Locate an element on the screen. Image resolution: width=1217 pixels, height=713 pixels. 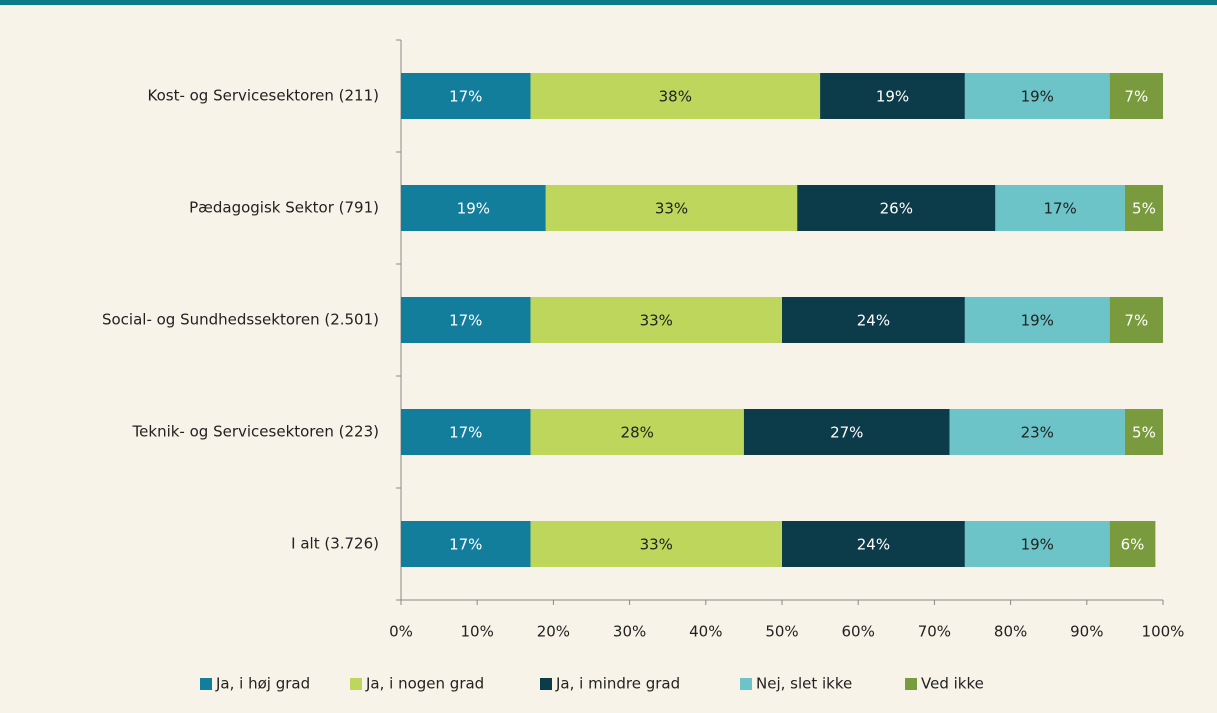
data-label: 6% is located at coordinates (1133, 545).